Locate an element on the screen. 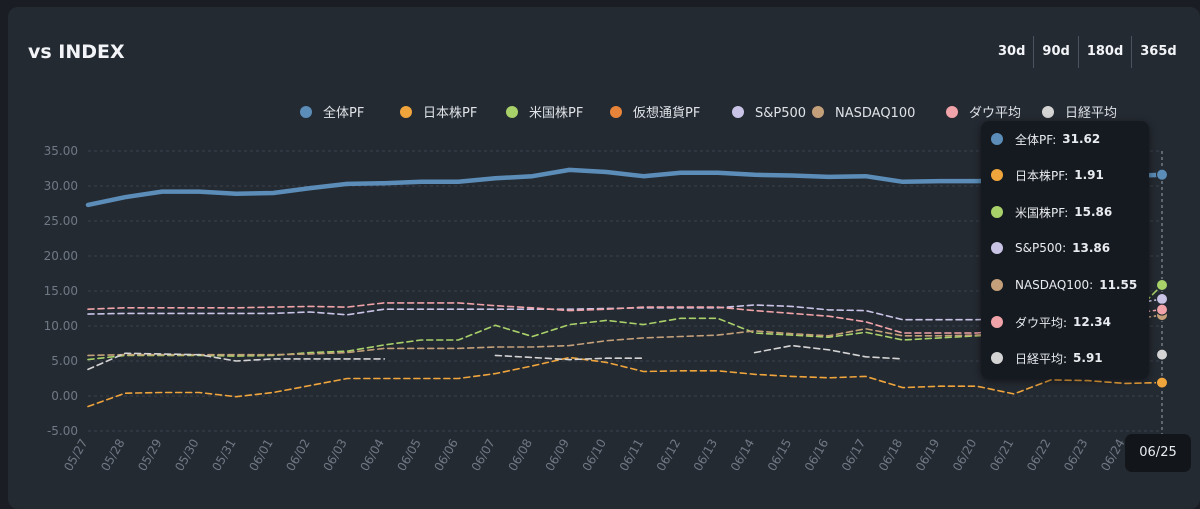  tooltip-row-nikkei: 日経平均: 5.91 is located at coordinates (1047, 358).